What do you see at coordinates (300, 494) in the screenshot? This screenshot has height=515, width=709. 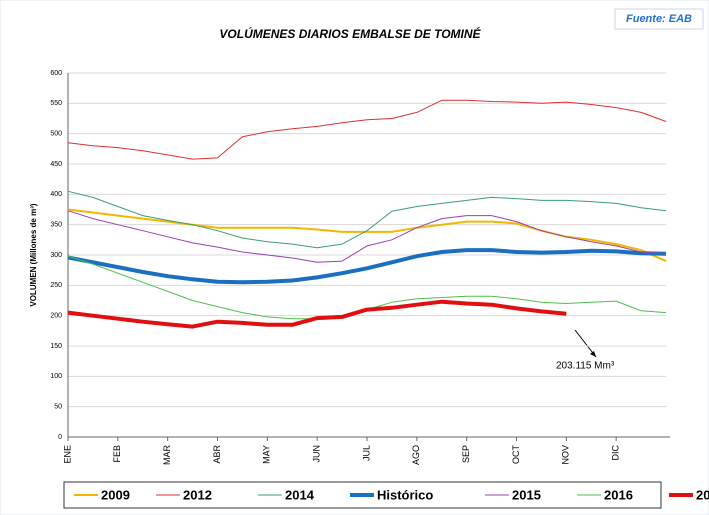 I see `legend-label: 2014` at bounding box center [300, 494].